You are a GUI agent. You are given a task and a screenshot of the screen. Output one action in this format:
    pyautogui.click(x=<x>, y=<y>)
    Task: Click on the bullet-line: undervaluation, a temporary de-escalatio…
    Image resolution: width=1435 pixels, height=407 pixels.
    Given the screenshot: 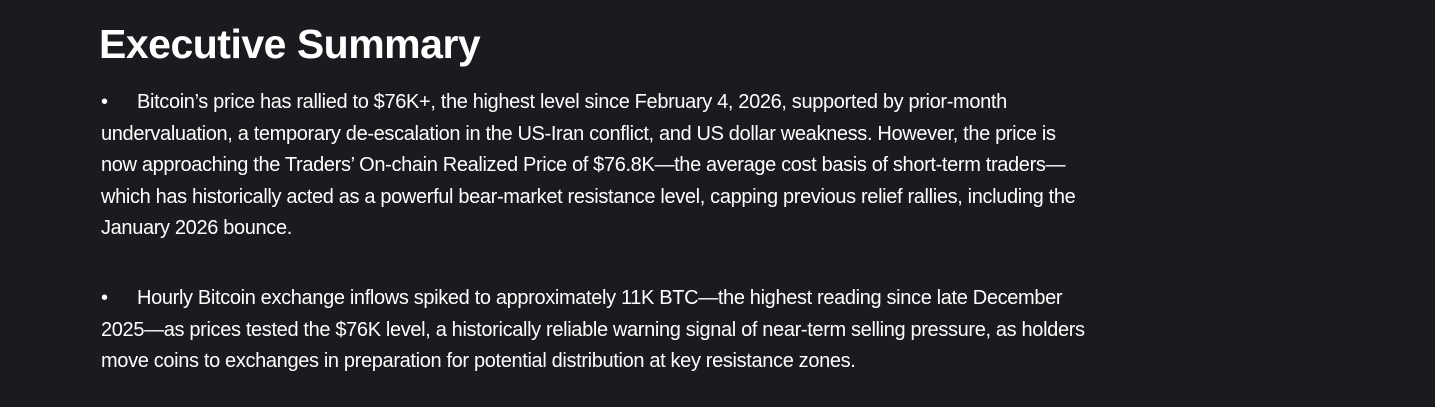 What is the action you would take?
    pyautogui.click(x=578, y=133)
    